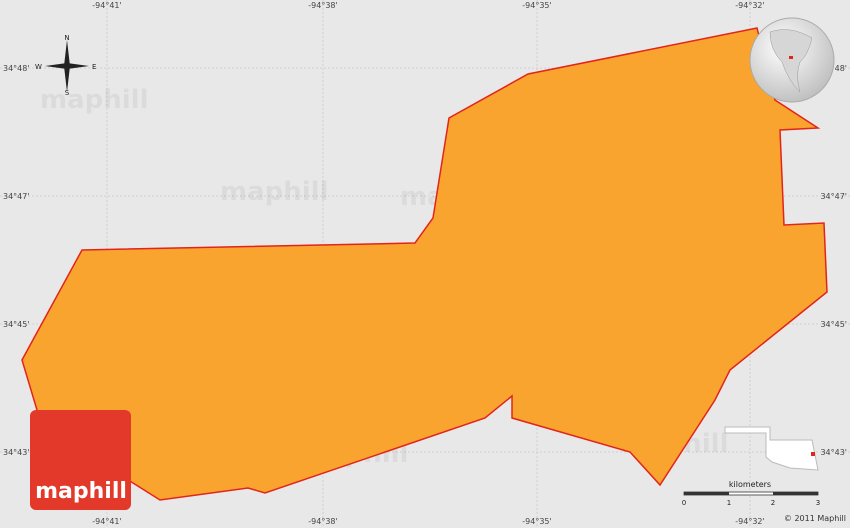  Describe the element at coordinates (750, 484) in the screenshot. I see `scale-title: kilometers` at that location.